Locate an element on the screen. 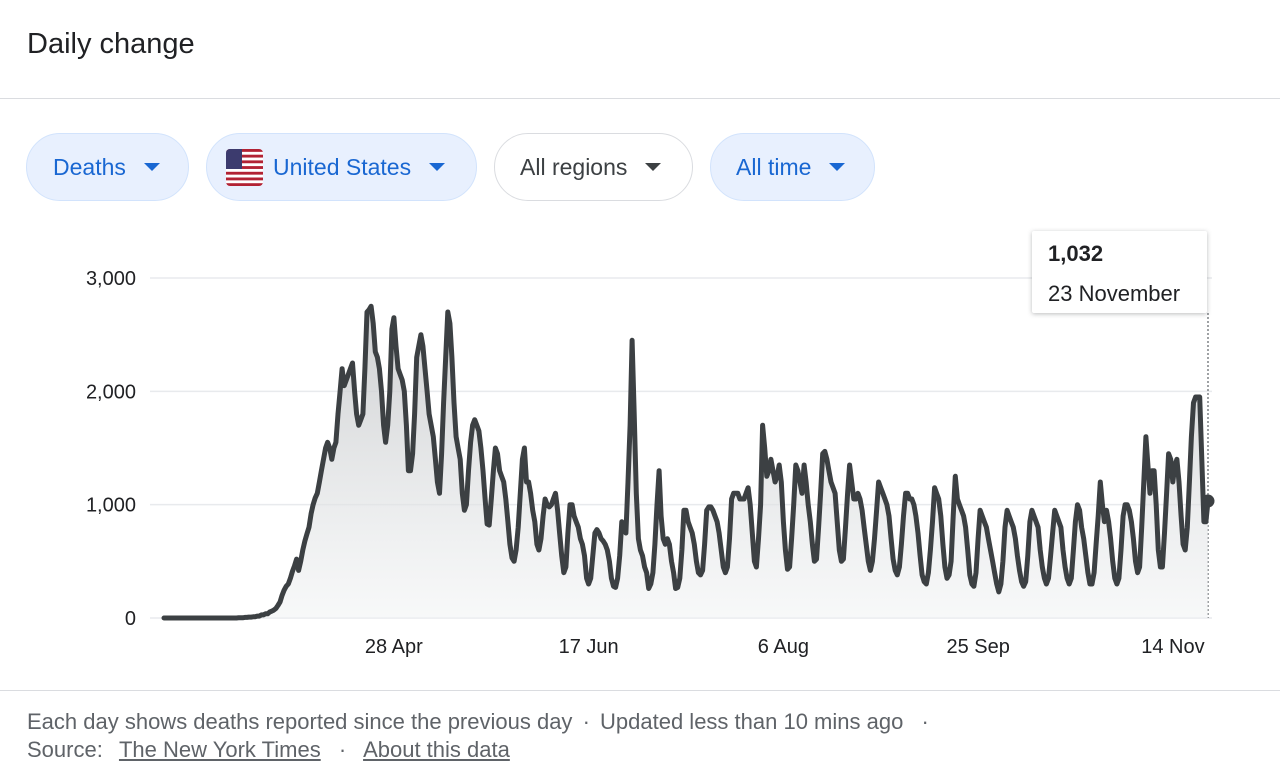  metric-dropdown: Deaths is located at coordinates (107, 167).